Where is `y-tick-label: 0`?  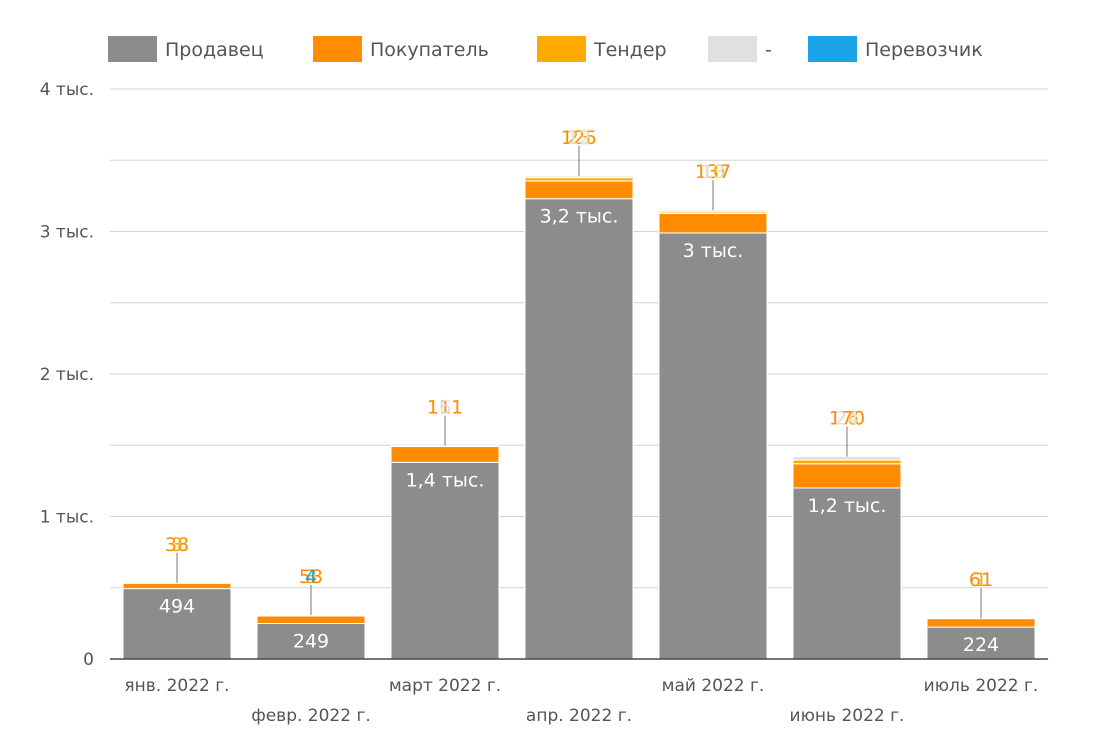
y-tick-label: 0 is located at coordinates (88, 660).